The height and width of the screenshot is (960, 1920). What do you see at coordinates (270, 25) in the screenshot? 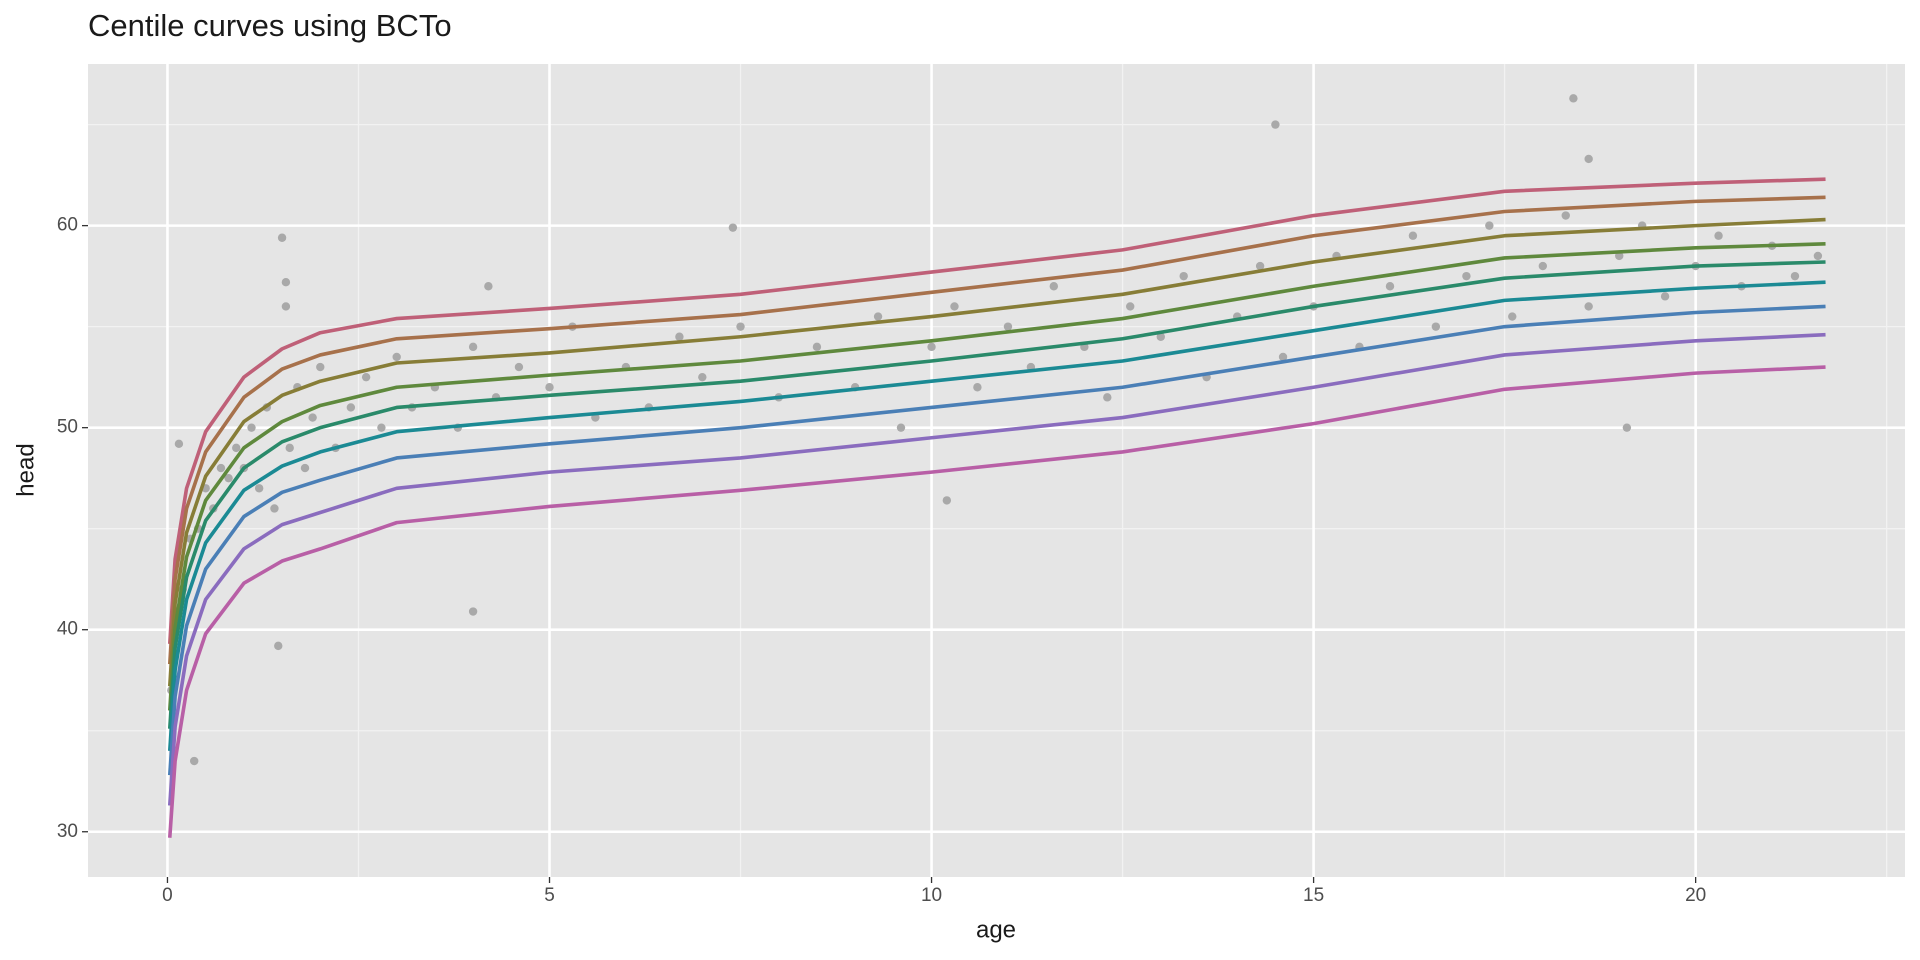
I see `chart-title: Centile curves using BCTo` at bounding box center [270, 25].